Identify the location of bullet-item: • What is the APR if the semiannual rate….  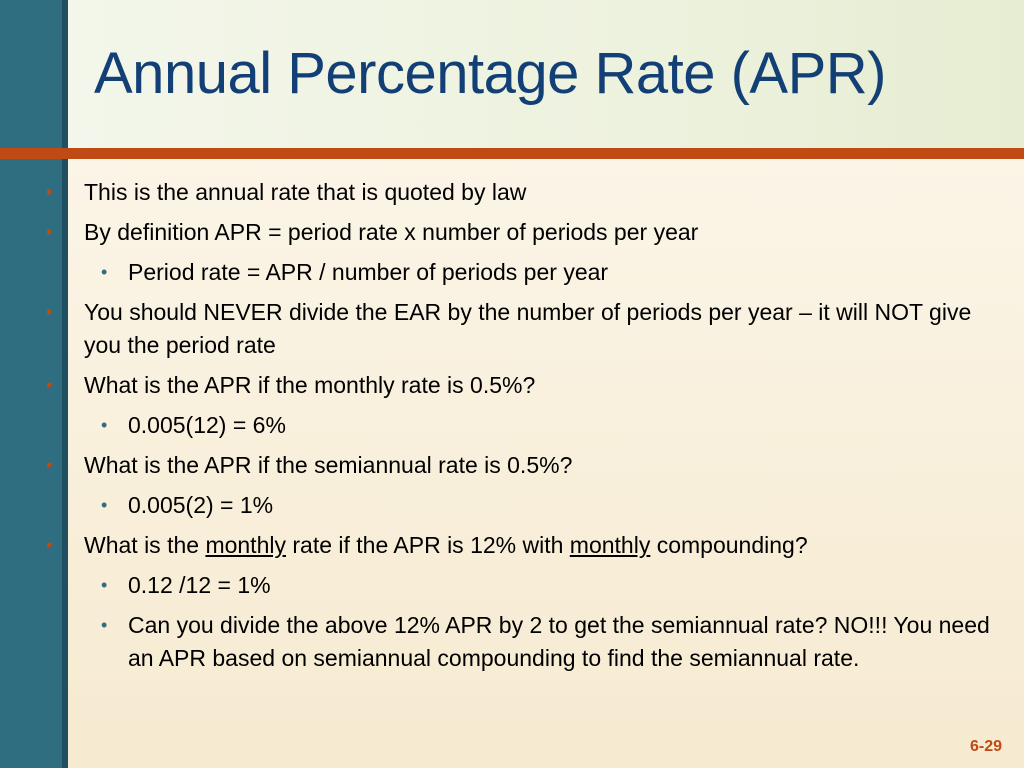
(523, 465).